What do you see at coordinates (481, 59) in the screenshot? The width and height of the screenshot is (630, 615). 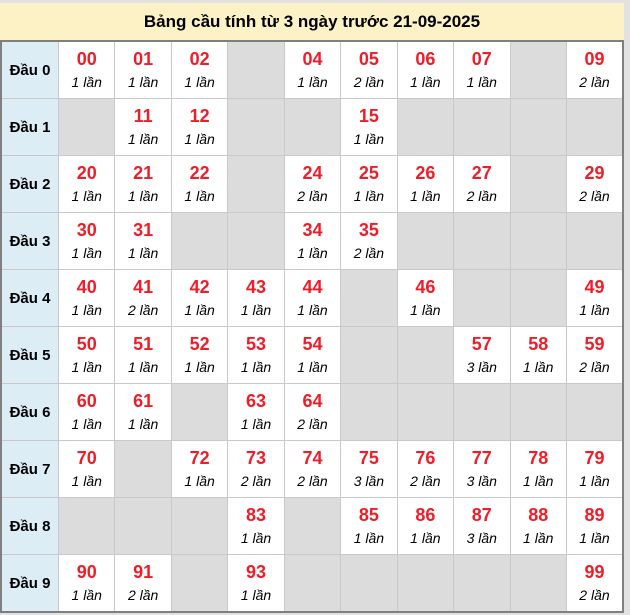 I see `cell-number: 07` at bounding box center [481, 59].